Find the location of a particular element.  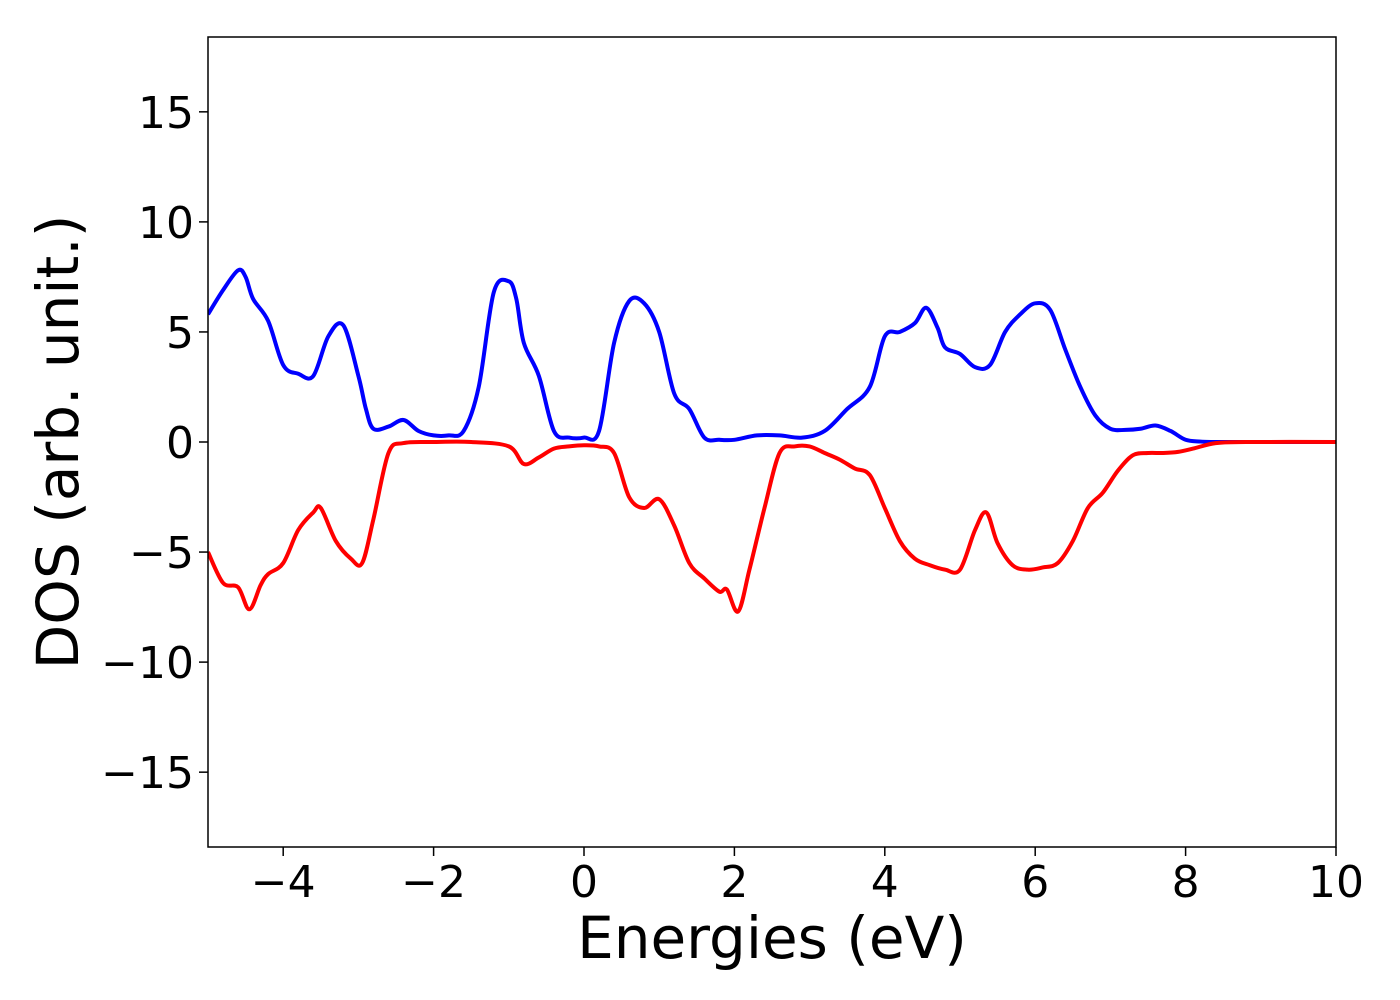

series-line-red is located at coordinates (772, 526).